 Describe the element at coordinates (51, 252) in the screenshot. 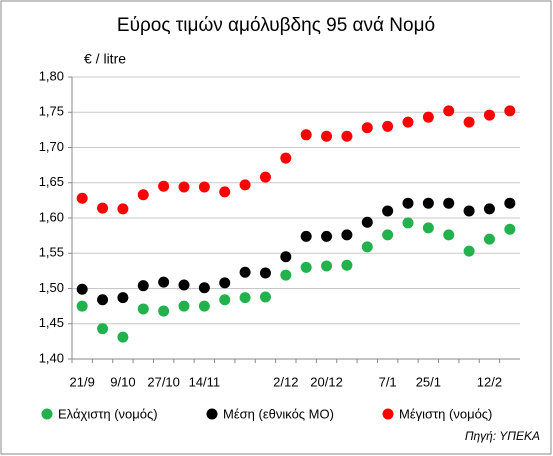

I see `y-tick-label: 1,55` at that location.